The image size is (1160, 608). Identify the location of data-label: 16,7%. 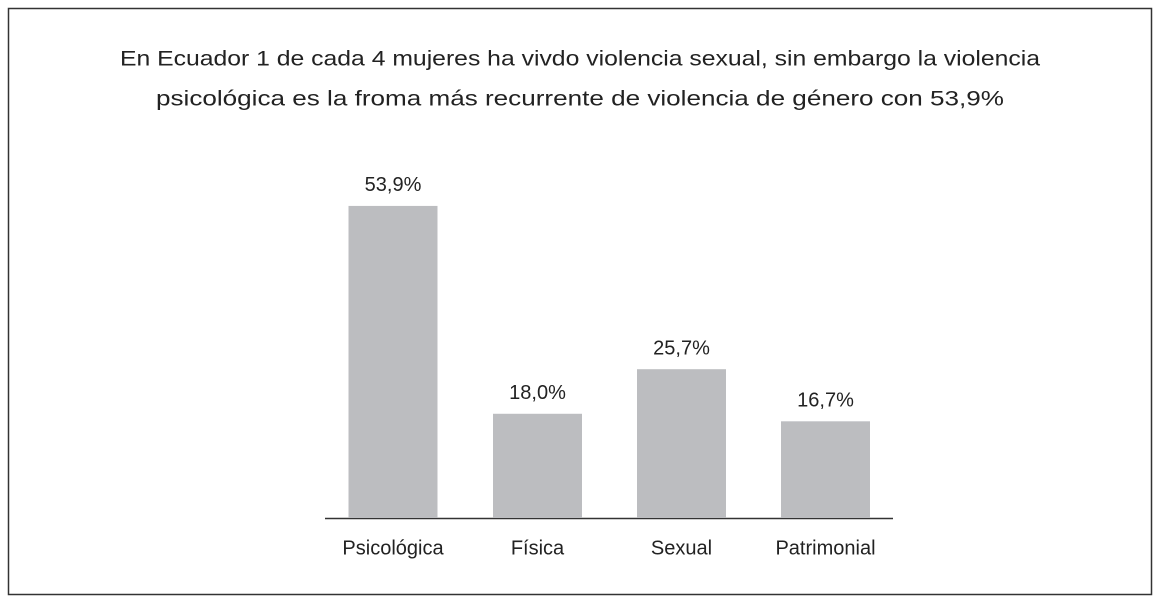
(825, 401).